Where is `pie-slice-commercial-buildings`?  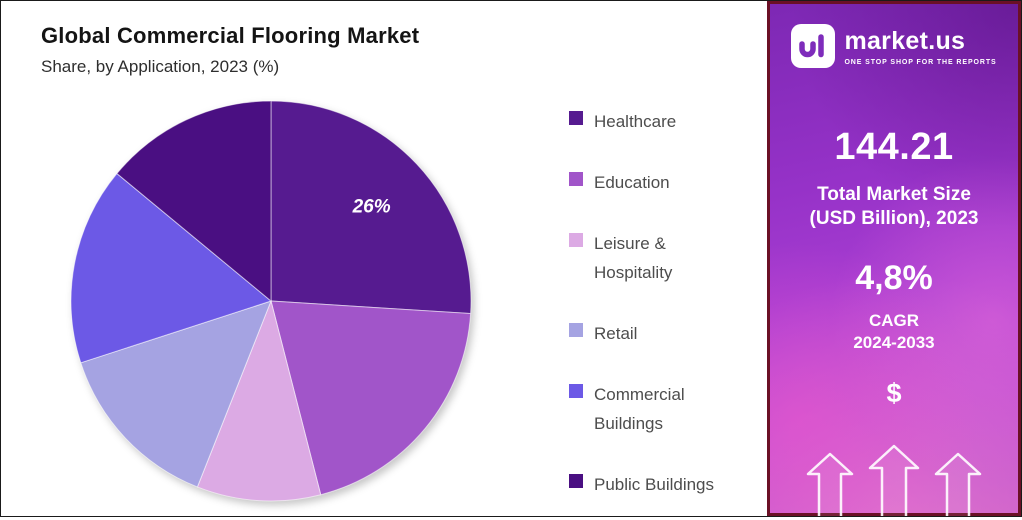
pie-slice-commercial-buildings is located at coordinates (171, 268).